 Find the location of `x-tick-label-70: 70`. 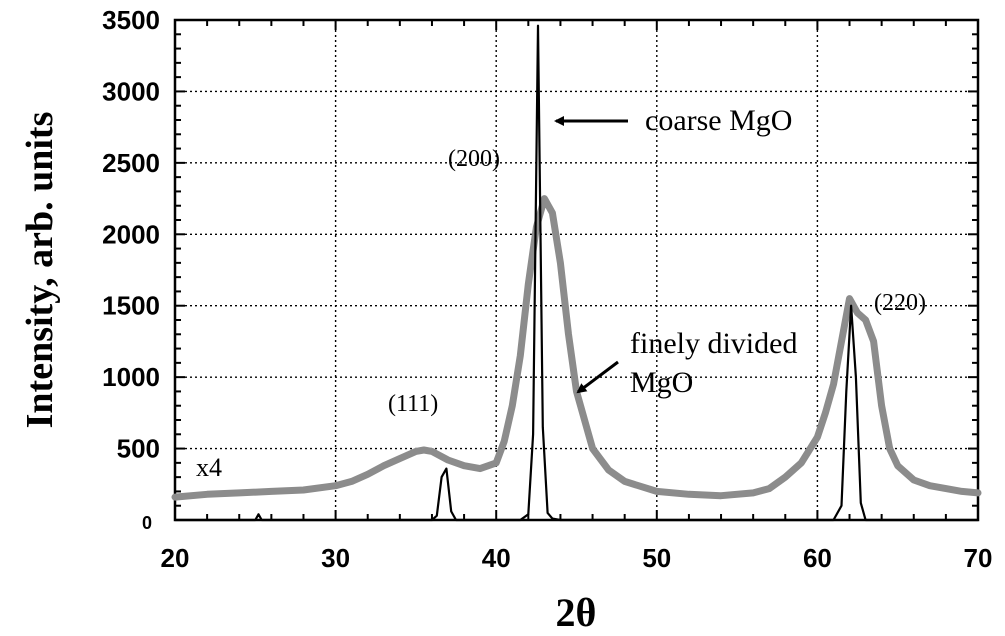

x-tick-label-70: 70 is located at coordinates (978, 558).